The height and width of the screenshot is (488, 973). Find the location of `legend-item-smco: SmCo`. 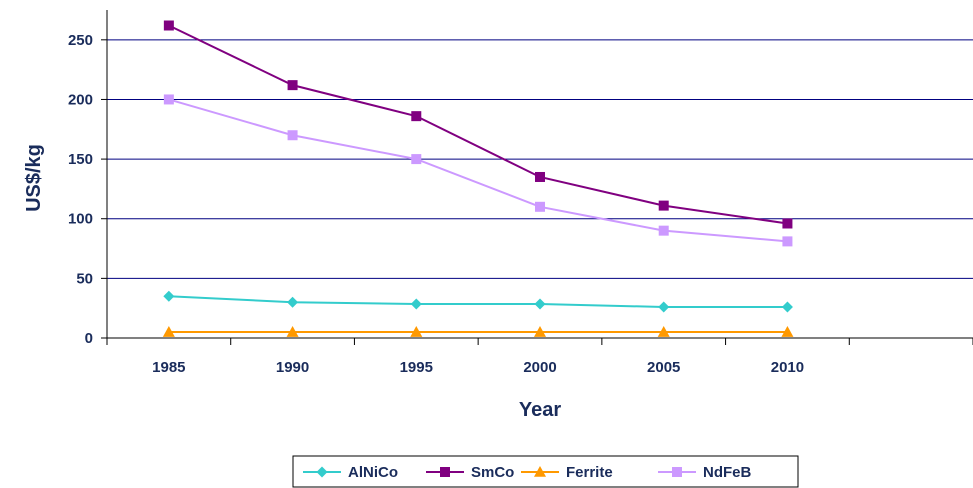

legend-item-smco: SmCo is located at coordinates (470, 472).